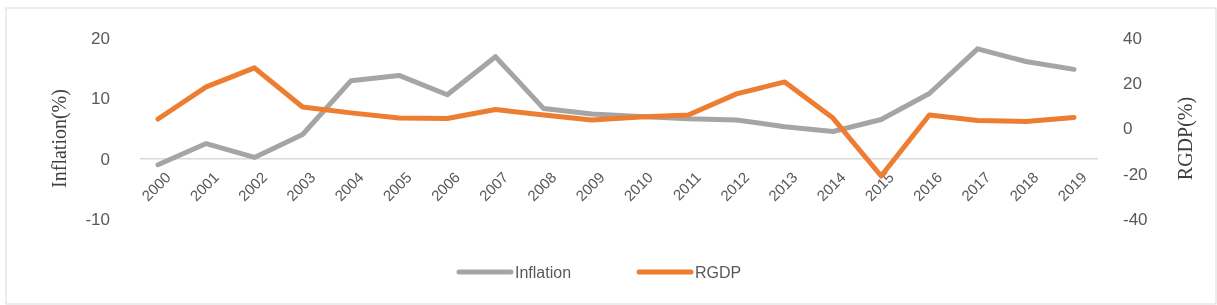  What do you see at coordinates (1135, 174) in the screenshot?
I see `y2-tick-label: -20` at bounding box center [1135, 174].